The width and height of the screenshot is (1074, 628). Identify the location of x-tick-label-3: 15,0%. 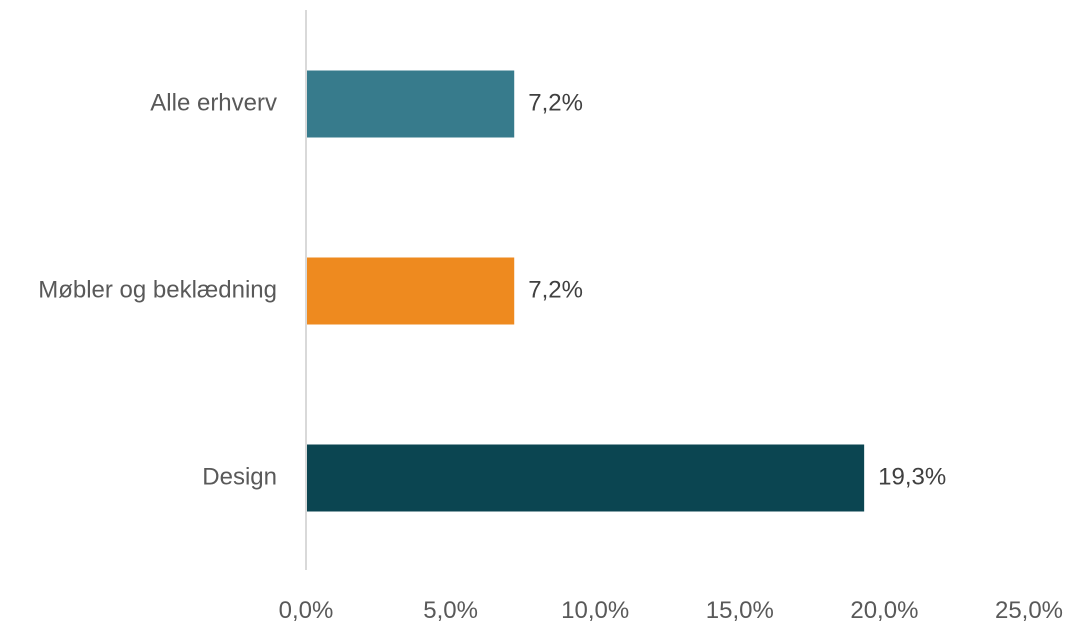
(740, 610).